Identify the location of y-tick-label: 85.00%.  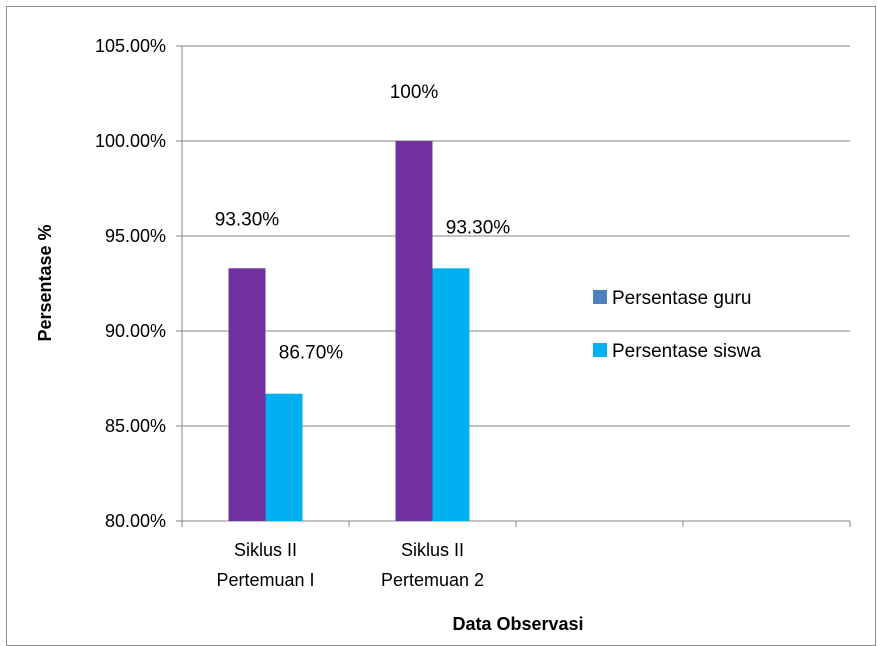
(135, 426).